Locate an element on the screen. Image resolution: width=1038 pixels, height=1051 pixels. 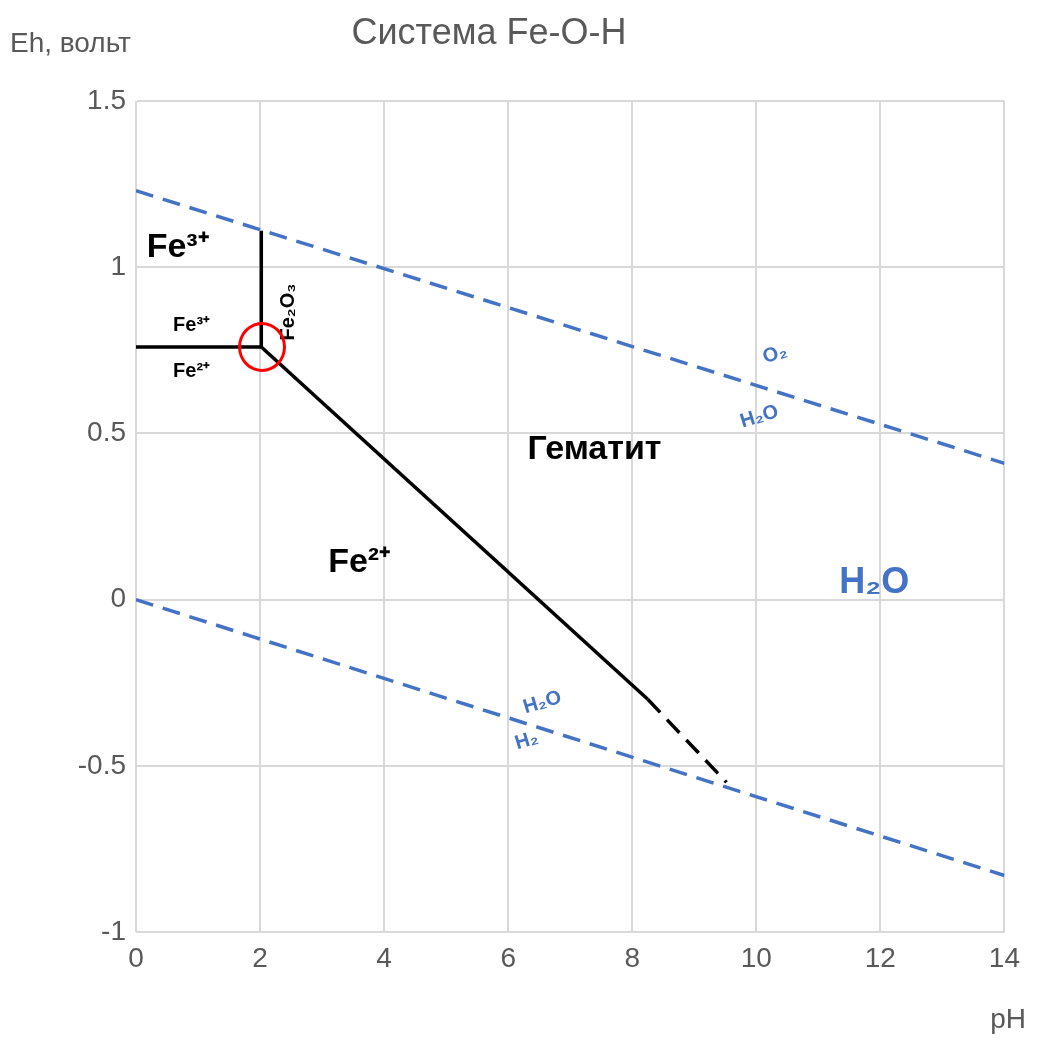
annotation: H₂ is located at coordinates (526, 739).